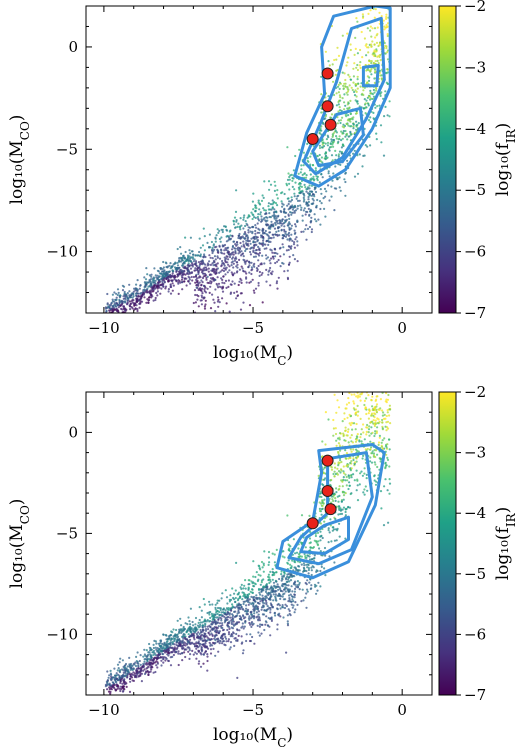  Describe the element at coordinates (447, 159) in the screenshot. I see `colorbar-gradient` at that location.